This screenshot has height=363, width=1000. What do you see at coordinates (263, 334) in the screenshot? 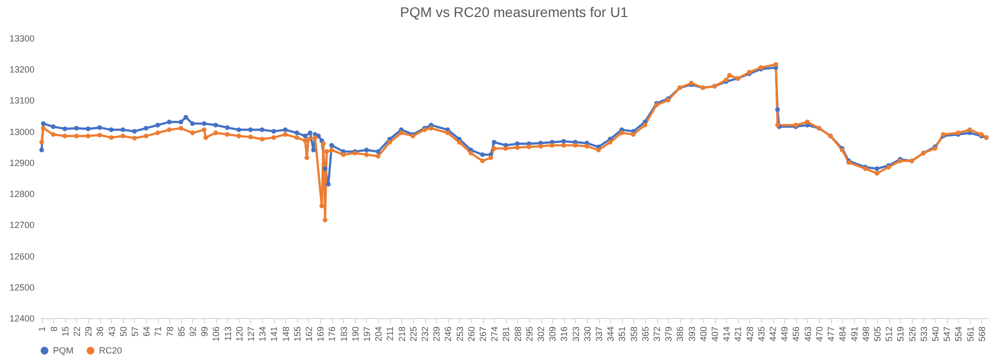
I see `x-tick-label: 134` at bounding box center [263, 334].